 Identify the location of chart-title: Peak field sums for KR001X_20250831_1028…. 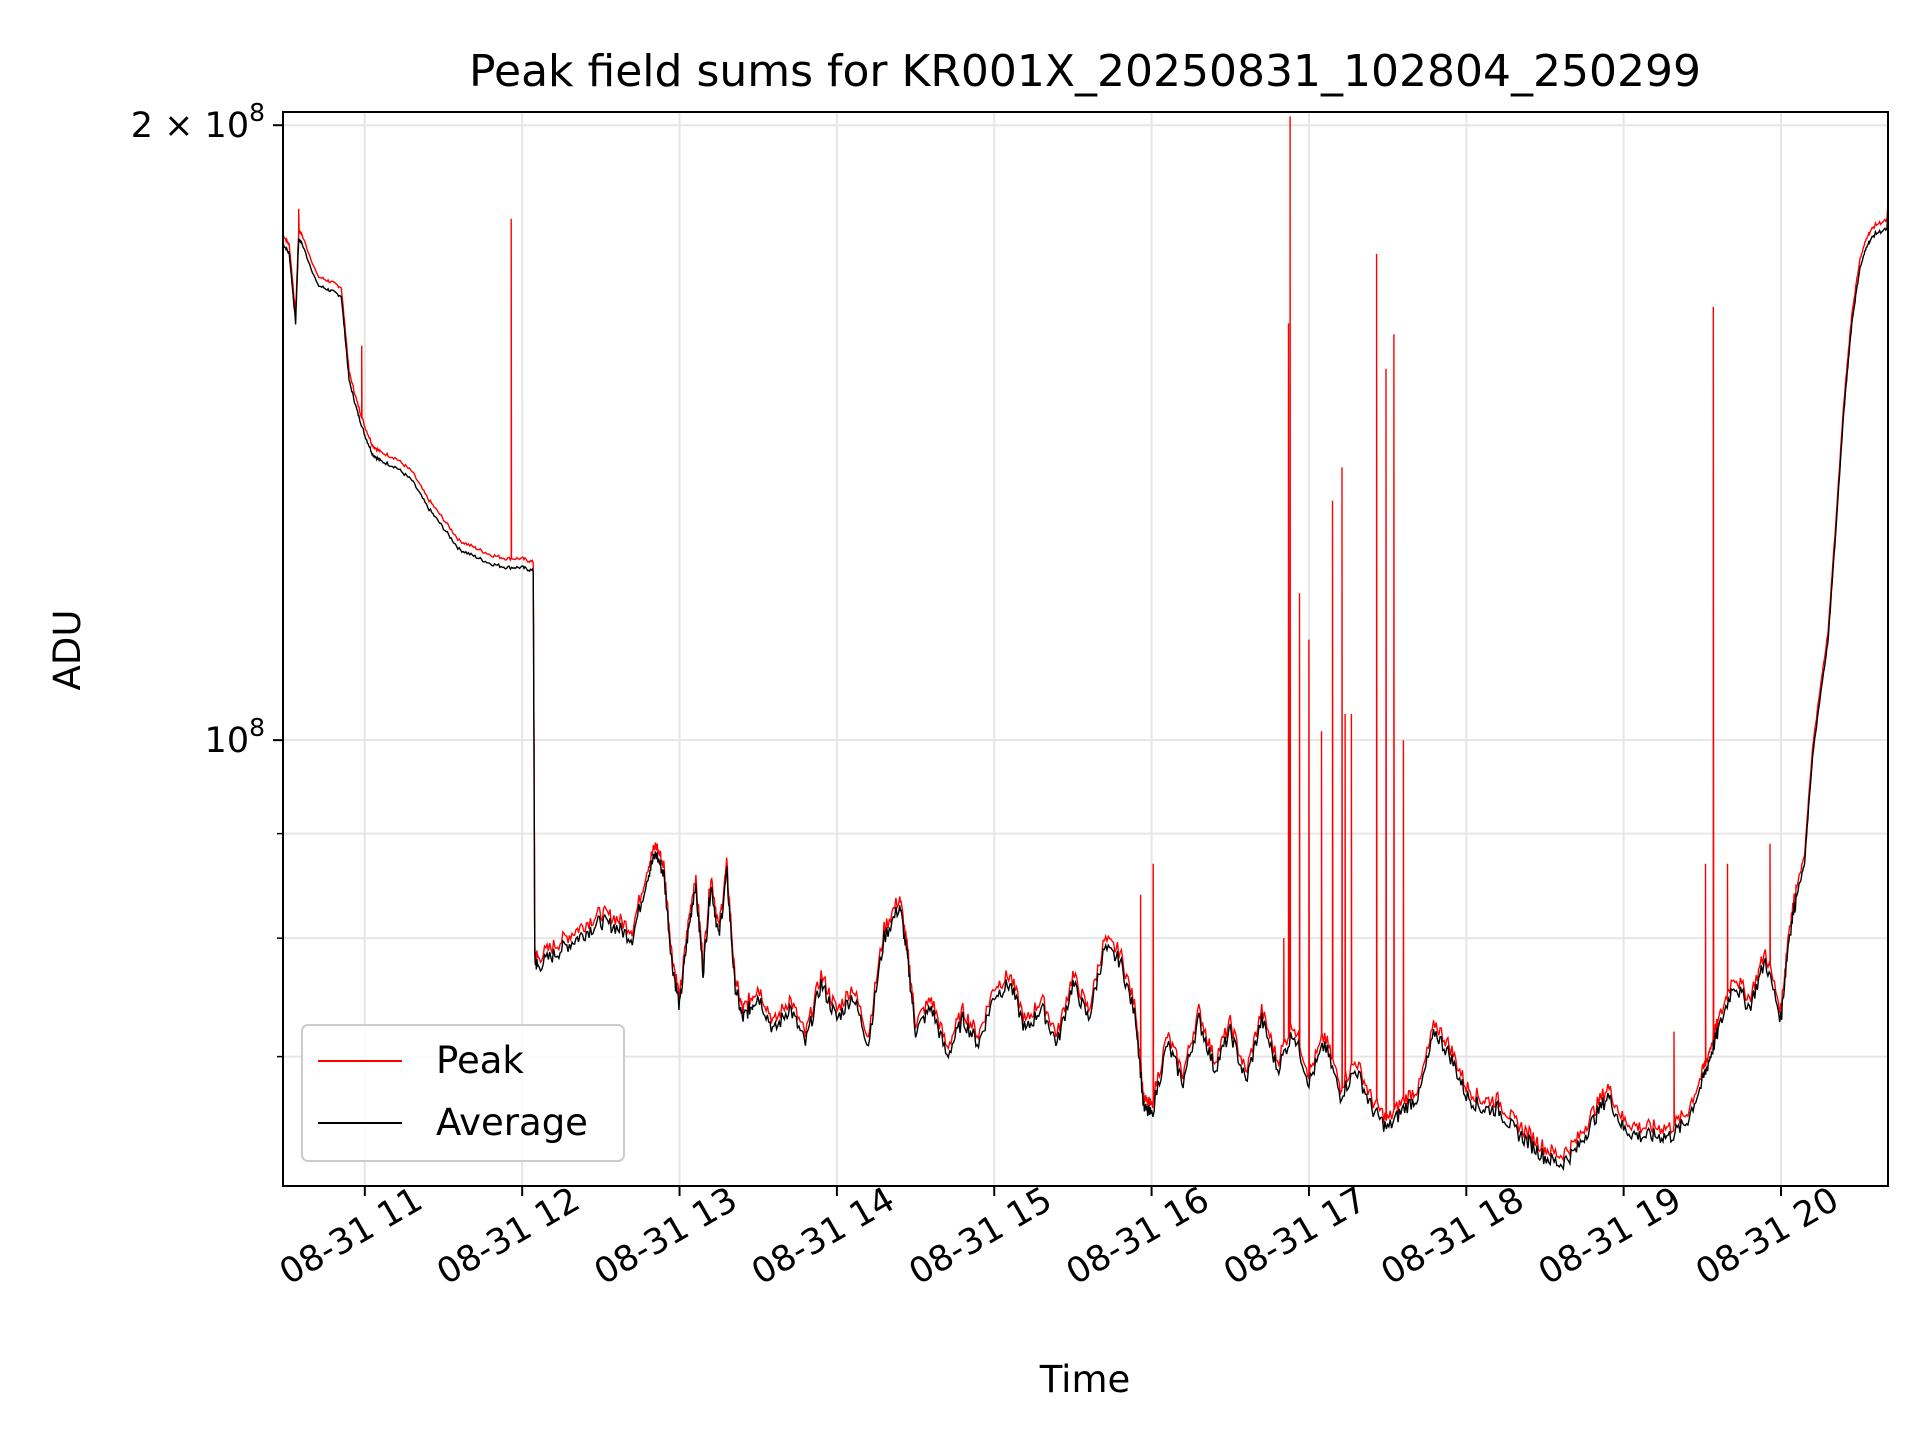
(1085, 71).